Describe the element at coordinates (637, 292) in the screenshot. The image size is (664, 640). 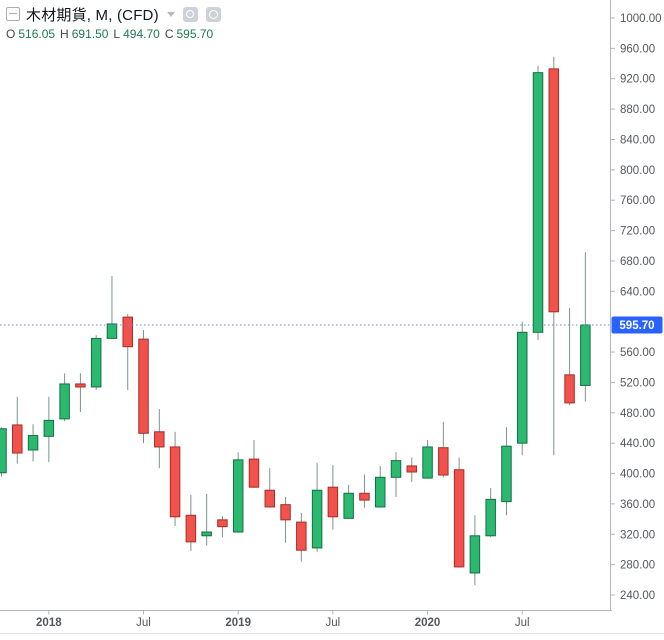
I see `price-tick-label: 640.00` at that location.